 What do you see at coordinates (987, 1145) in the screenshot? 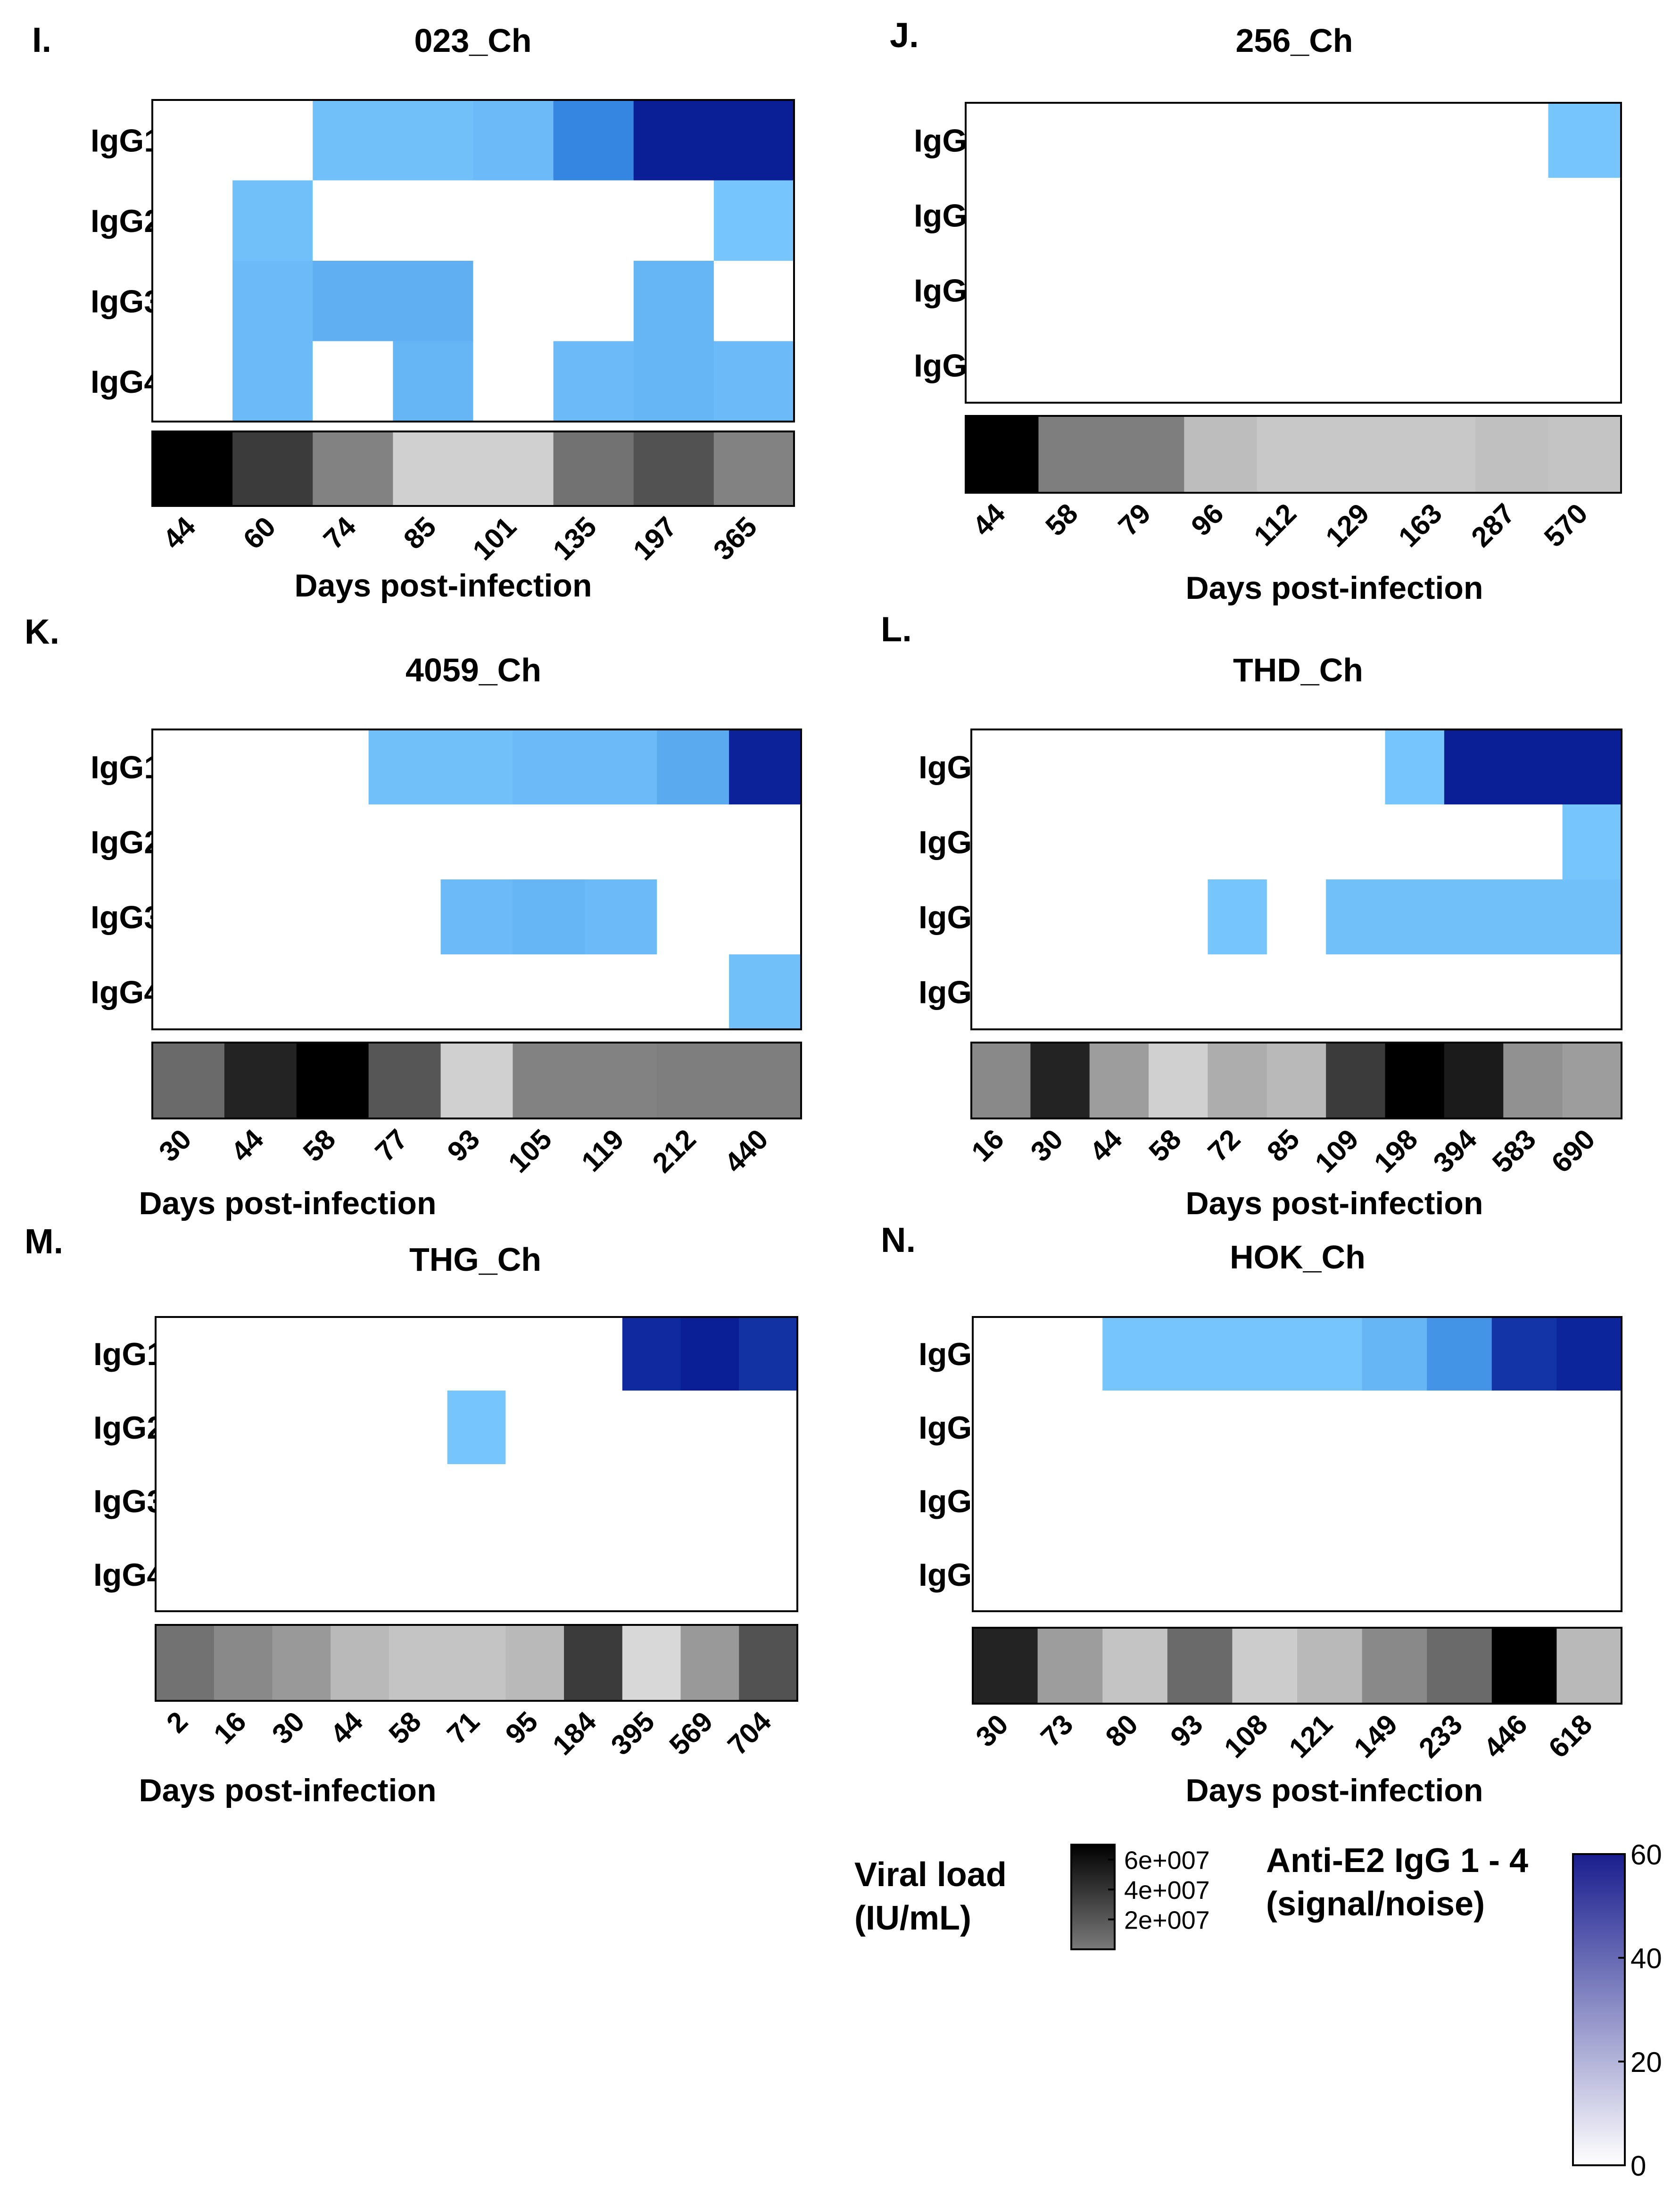
I see `day-tick-label: 16` at bounding box center [987, 1145].